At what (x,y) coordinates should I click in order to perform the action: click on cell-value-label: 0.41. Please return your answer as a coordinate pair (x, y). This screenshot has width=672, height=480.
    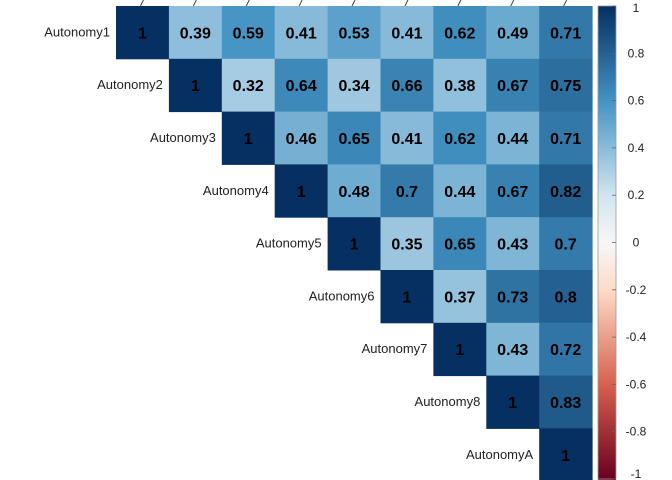
    Looking at the image, I should click on (301, 33).